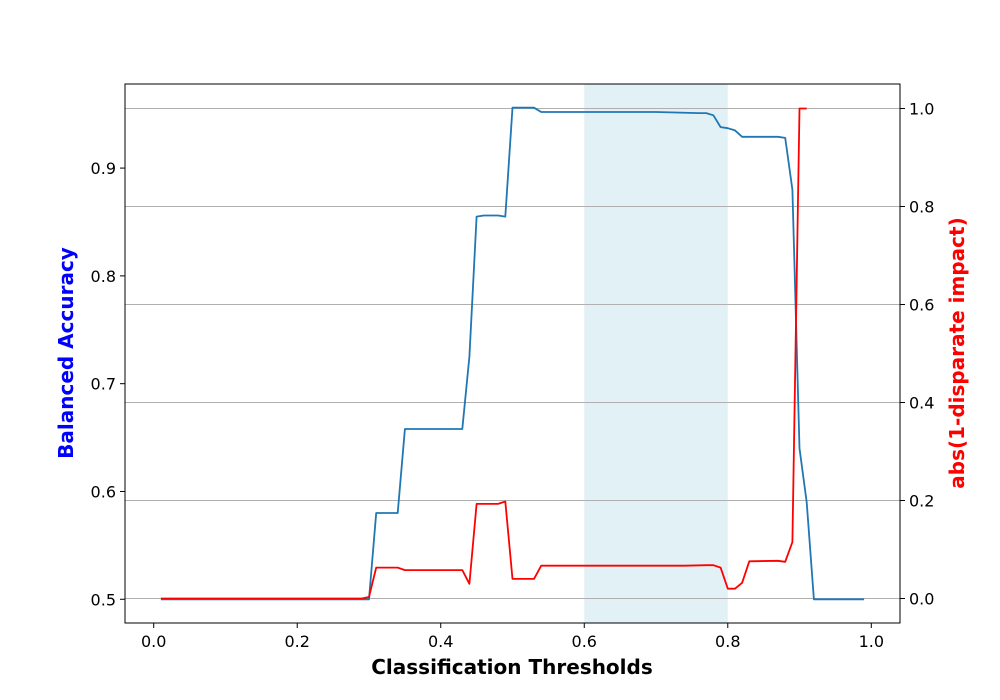  What do you see at coordinates (917, 354) in the screenshot?
I see `right-y-axis-ticks: 0.0 0.2 0.4 0.6 0.8 1.0` at bounding box center [917, 354].